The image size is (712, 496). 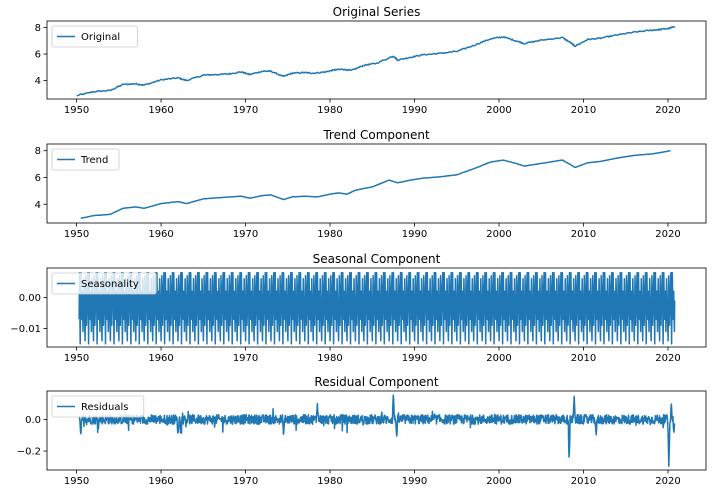 I want to click on y-tick-label: 0.00, so click(x=30, y=298).